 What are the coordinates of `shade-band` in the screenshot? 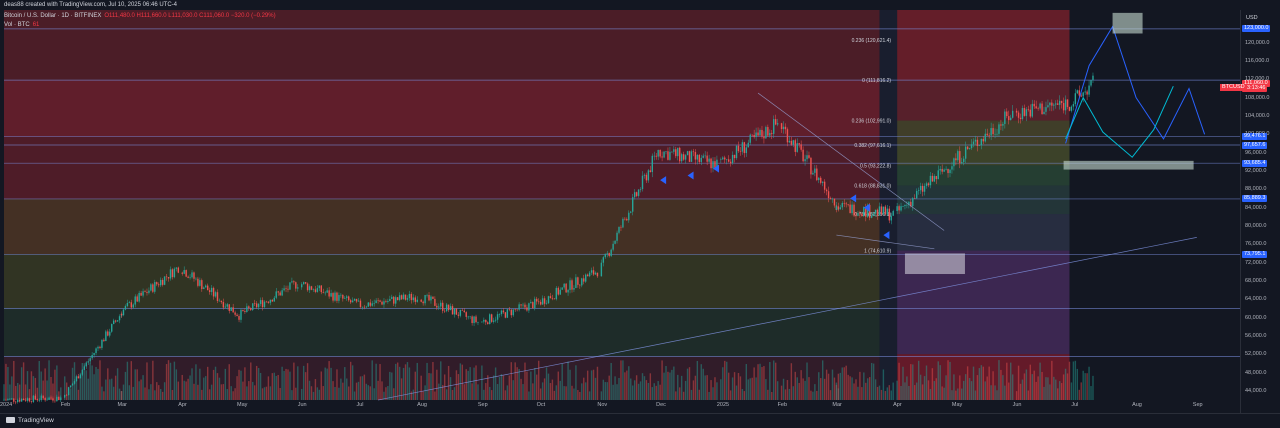 It's located at (442, 332).